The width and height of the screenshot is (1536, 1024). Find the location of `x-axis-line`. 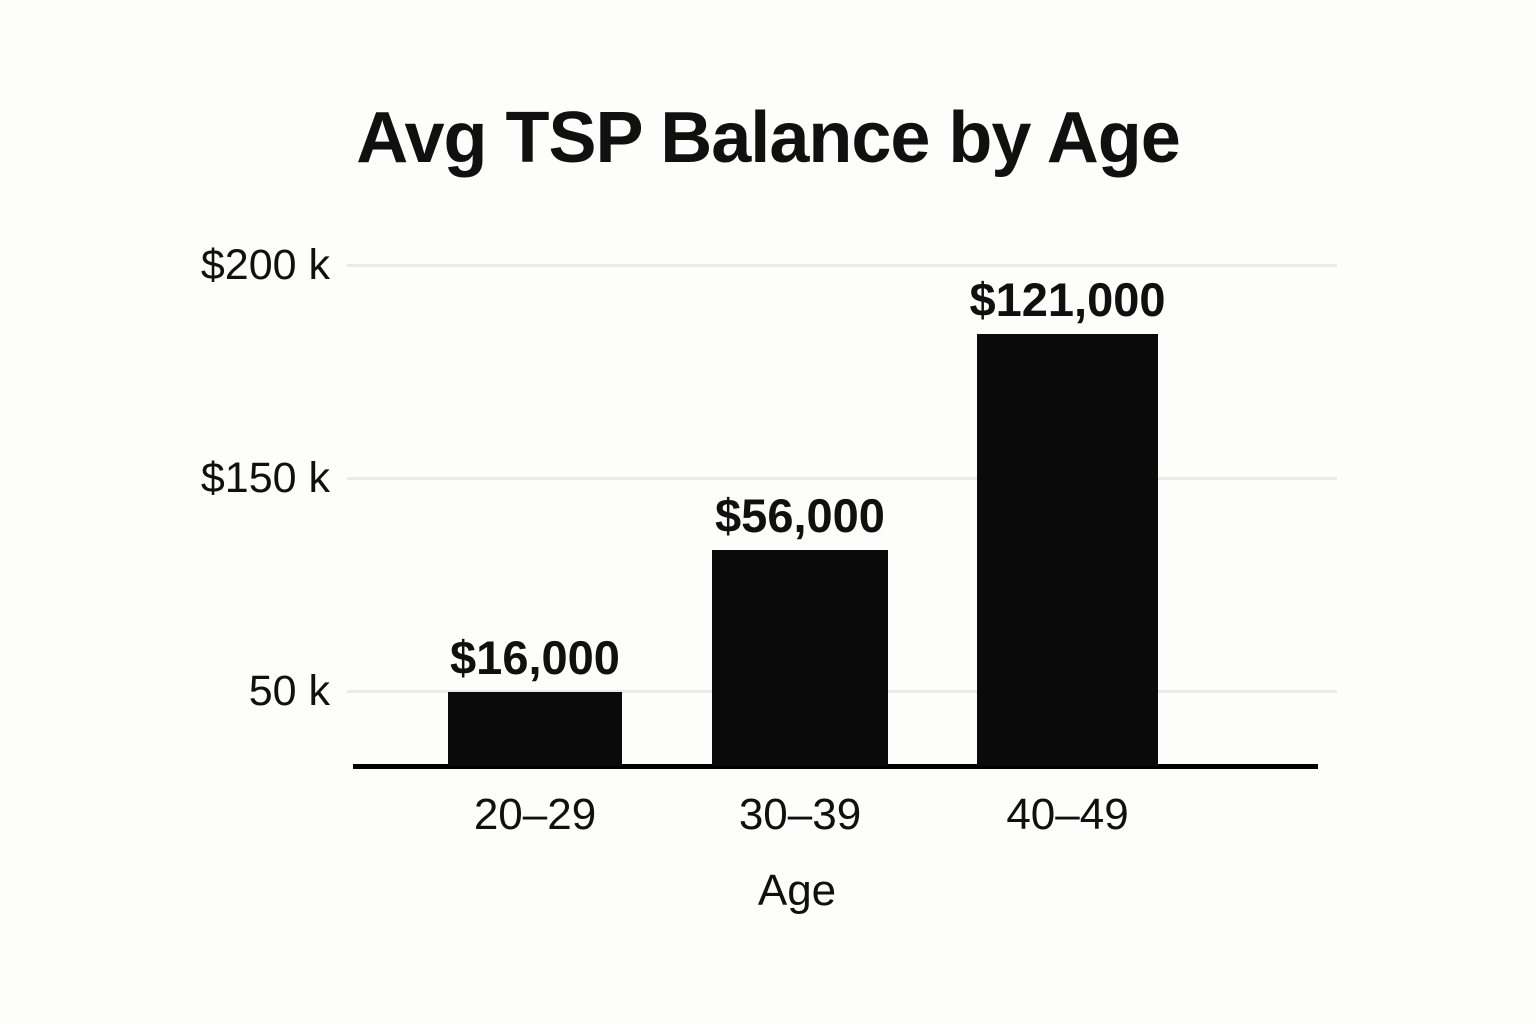

x-axis-line is located at coordinates (835, 766).